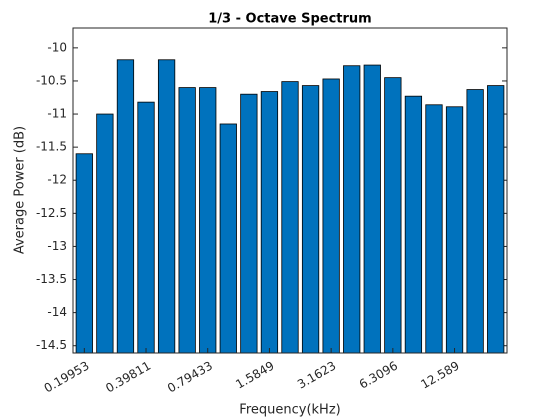 Image resolution: width=560 pixels, height=420 pixels. What do you see at coordinates (51, 279) in the screenshot?
I see `y-tick-label: -13.5` at bounding box center [51, 279].